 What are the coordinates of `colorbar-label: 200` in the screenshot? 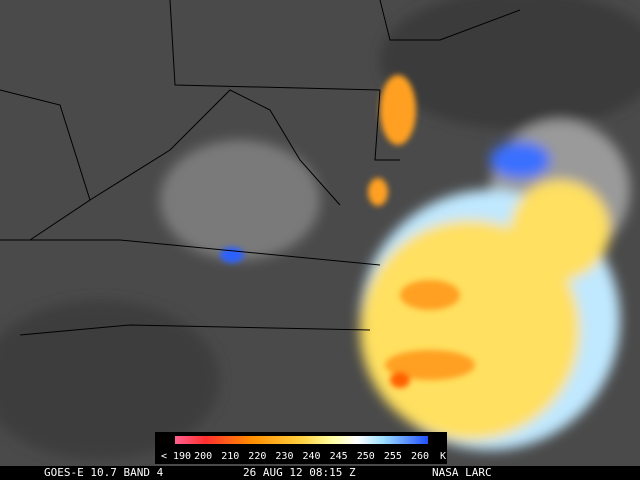 It's located at (203, 456).